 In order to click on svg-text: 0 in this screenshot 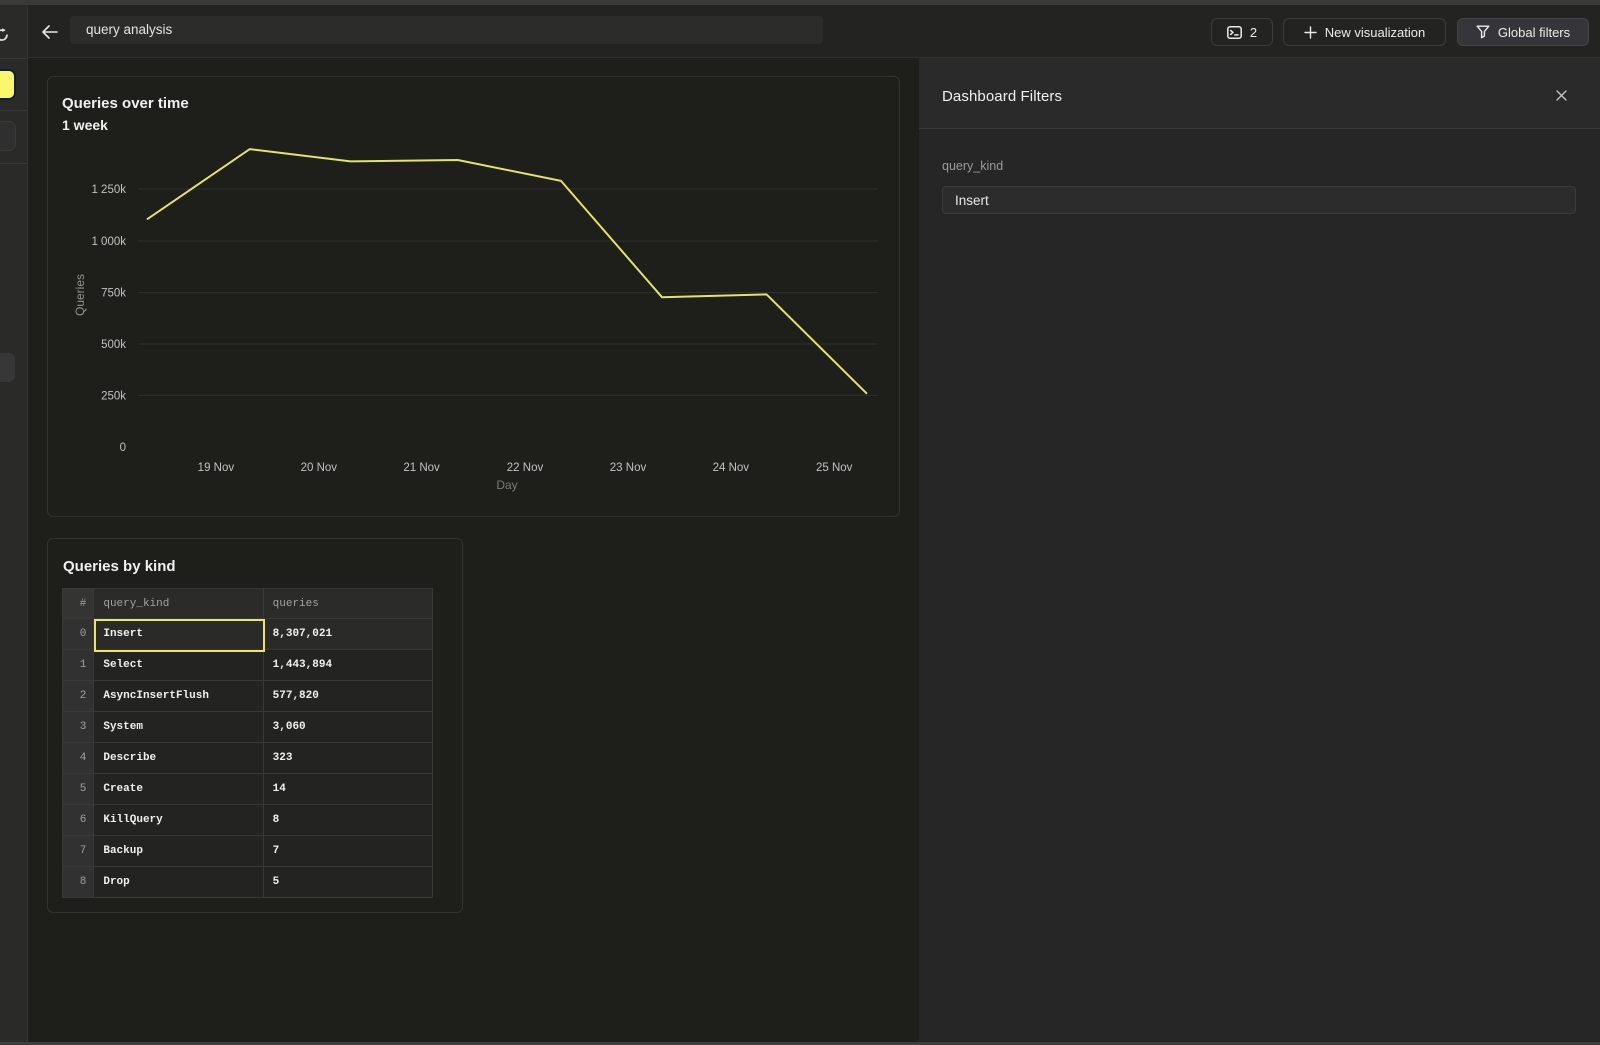, I will do `click(123, 448)`.